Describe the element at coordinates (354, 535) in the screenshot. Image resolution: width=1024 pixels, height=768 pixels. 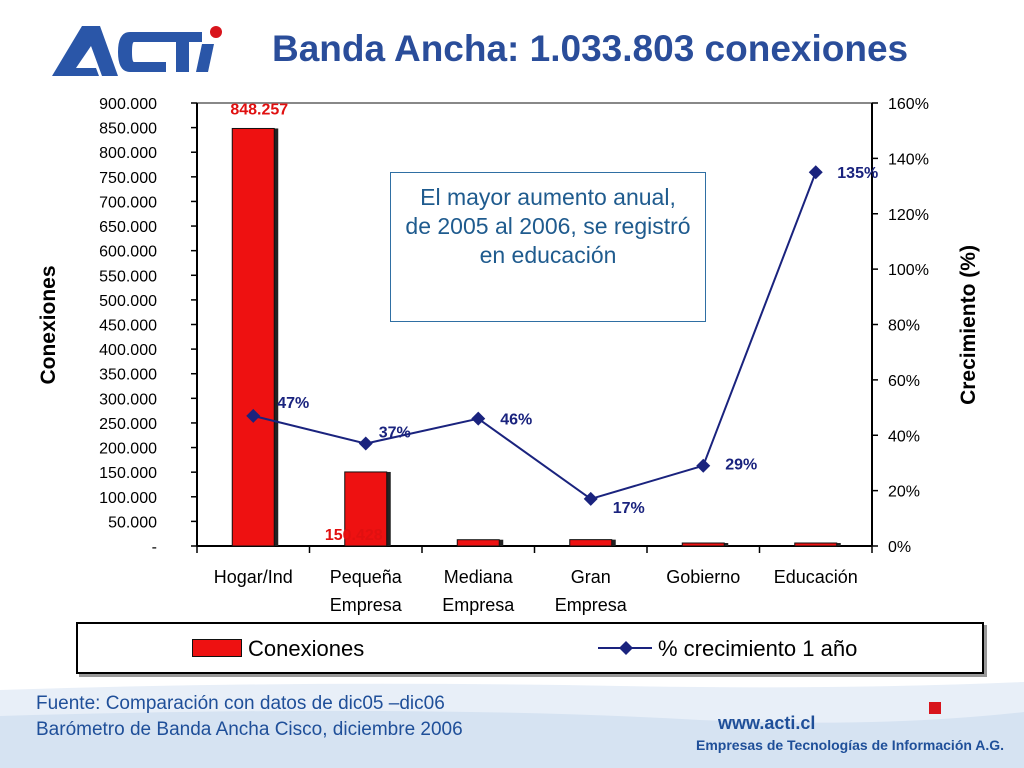
I see `bar-value-label: 150.428` at that location.